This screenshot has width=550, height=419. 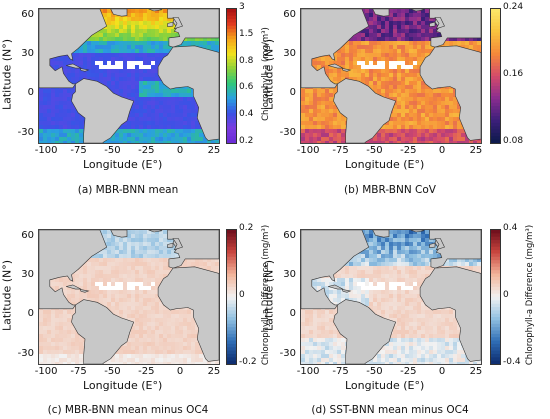 I want to click on map-diff-sst, so click(x=391, y=297).